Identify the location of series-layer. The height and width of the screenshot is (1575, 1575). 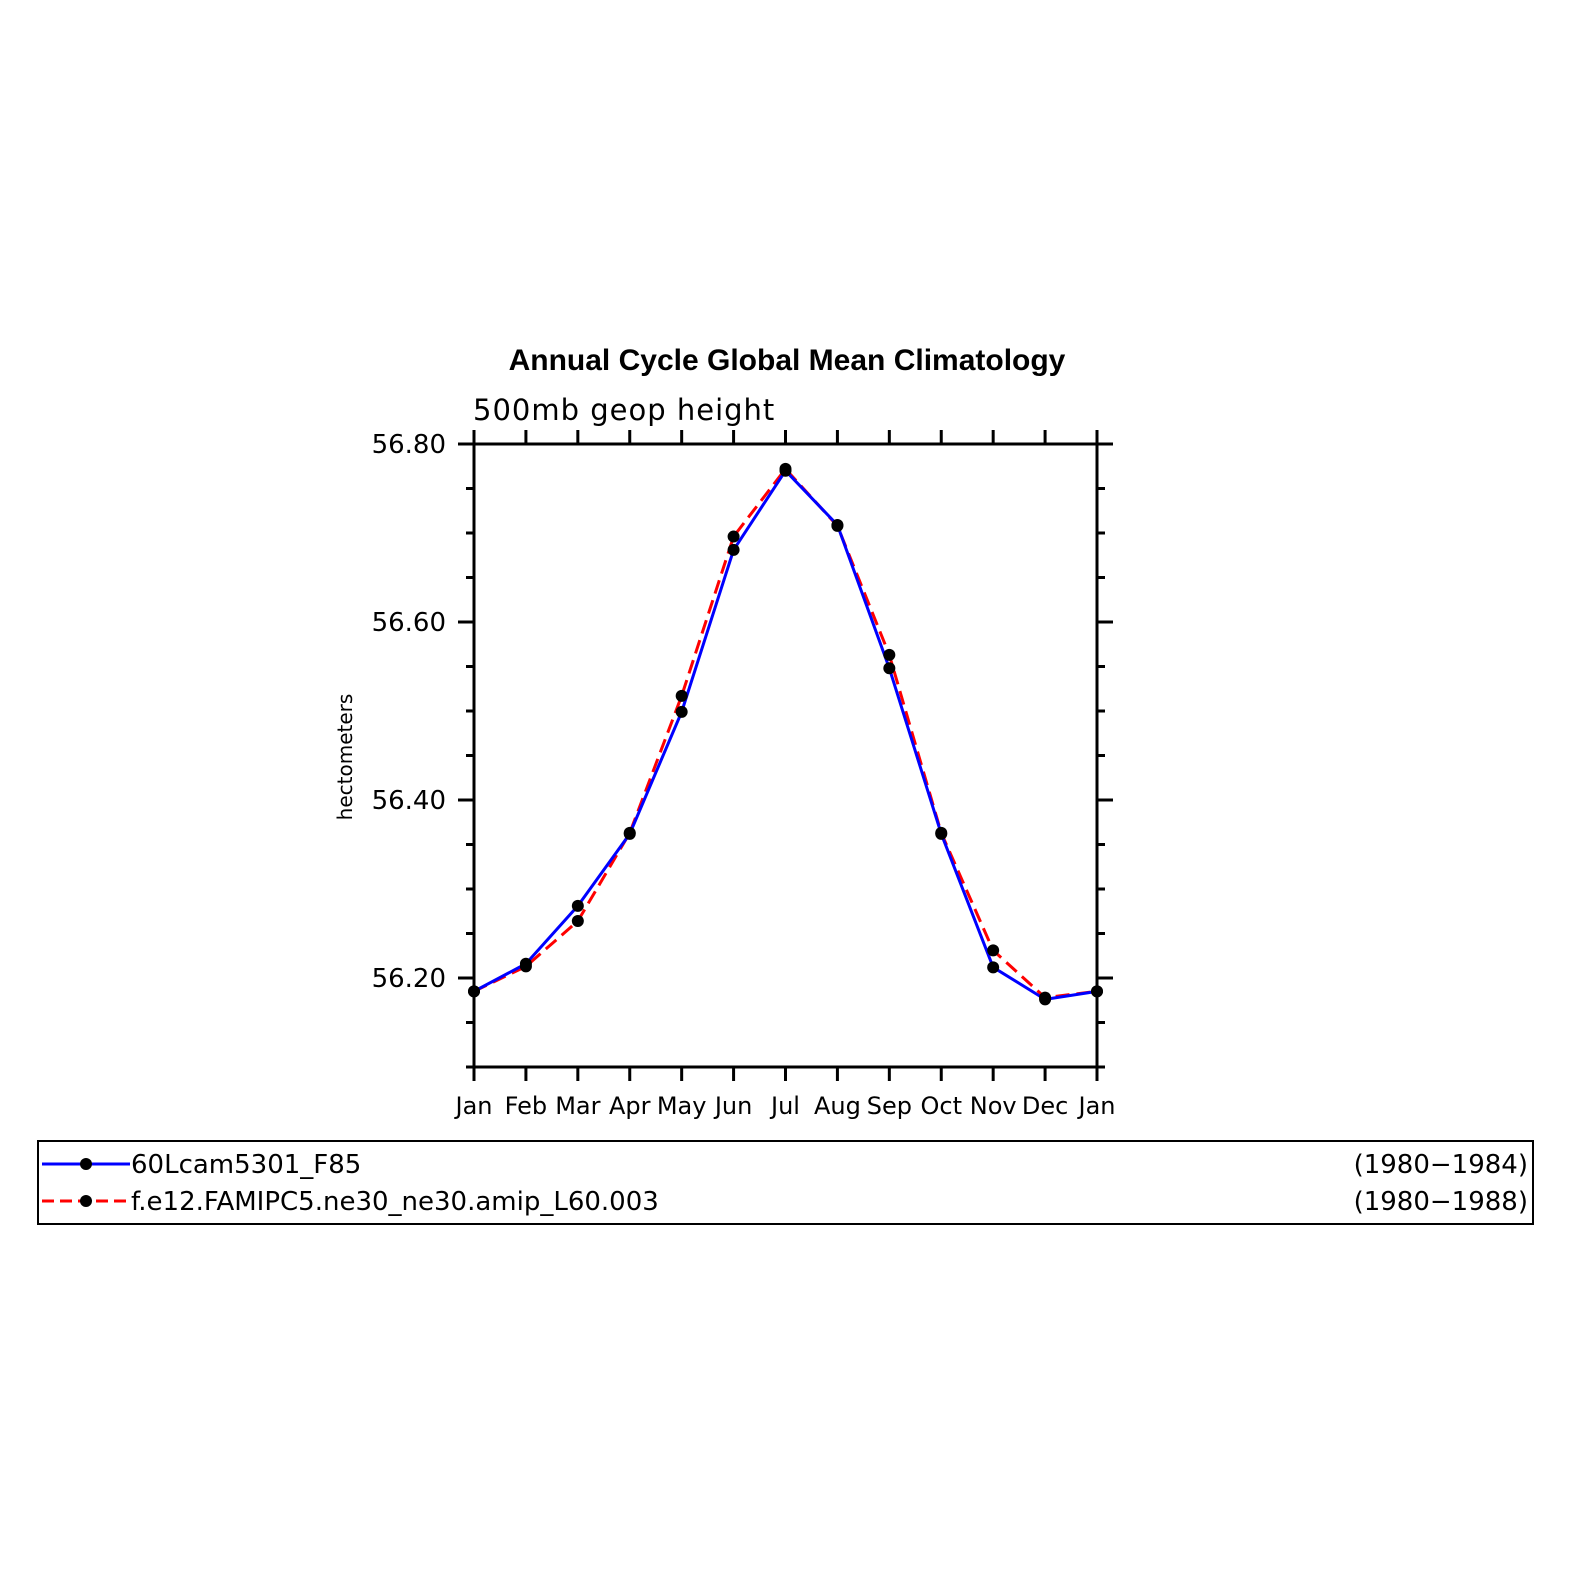
(785, 734).